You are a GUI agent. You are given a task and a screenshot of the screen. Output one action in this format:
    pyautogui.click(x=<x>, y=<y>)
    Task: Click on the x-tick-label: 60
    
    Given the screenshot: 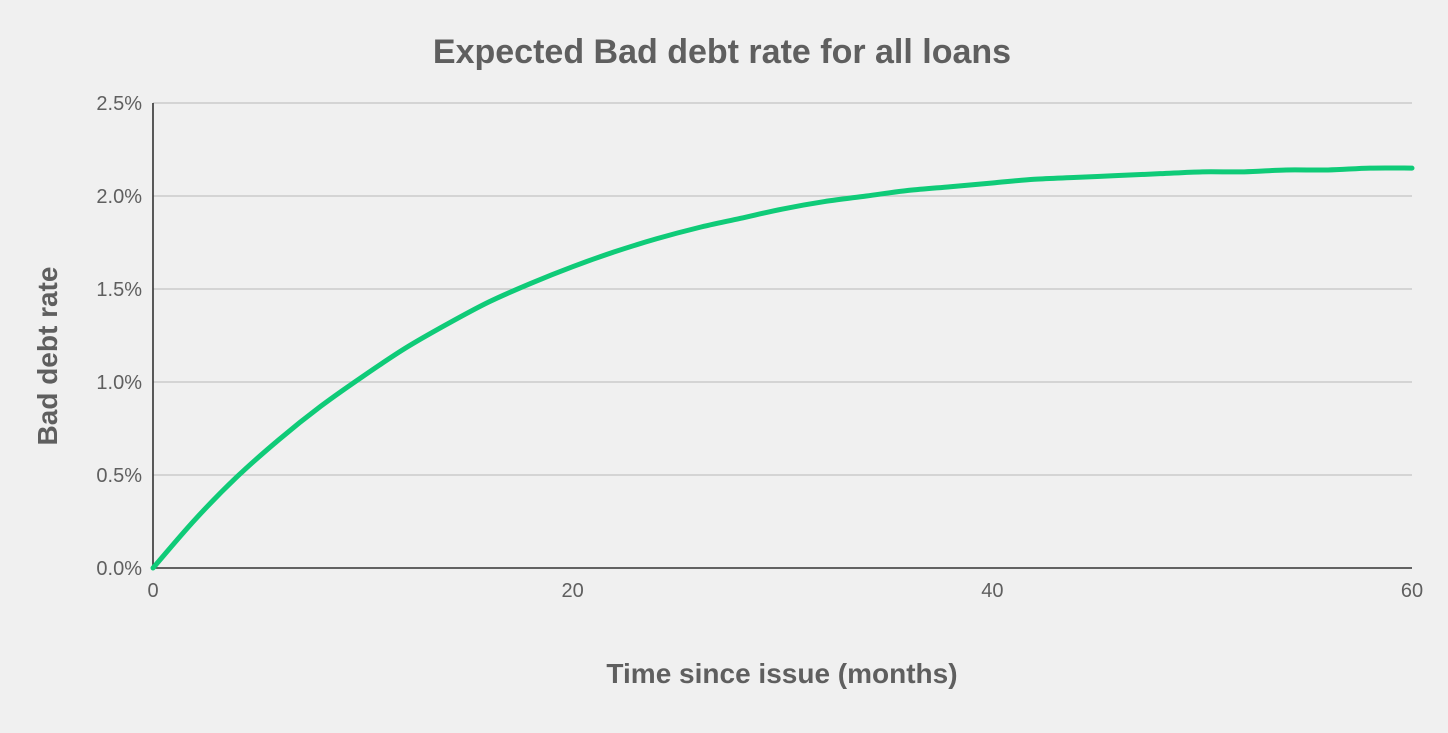 What is the action you would take?
    pyautogui.click(x=1412, y=591)
    